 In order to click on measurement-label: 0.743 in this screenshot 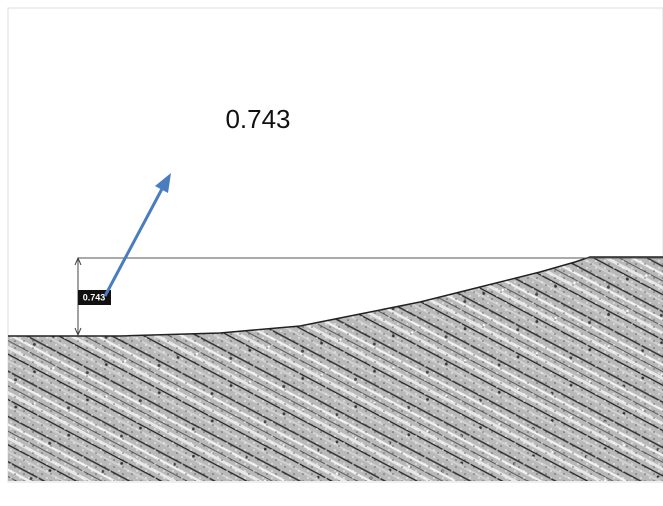, I will do `click(94, 297)`.